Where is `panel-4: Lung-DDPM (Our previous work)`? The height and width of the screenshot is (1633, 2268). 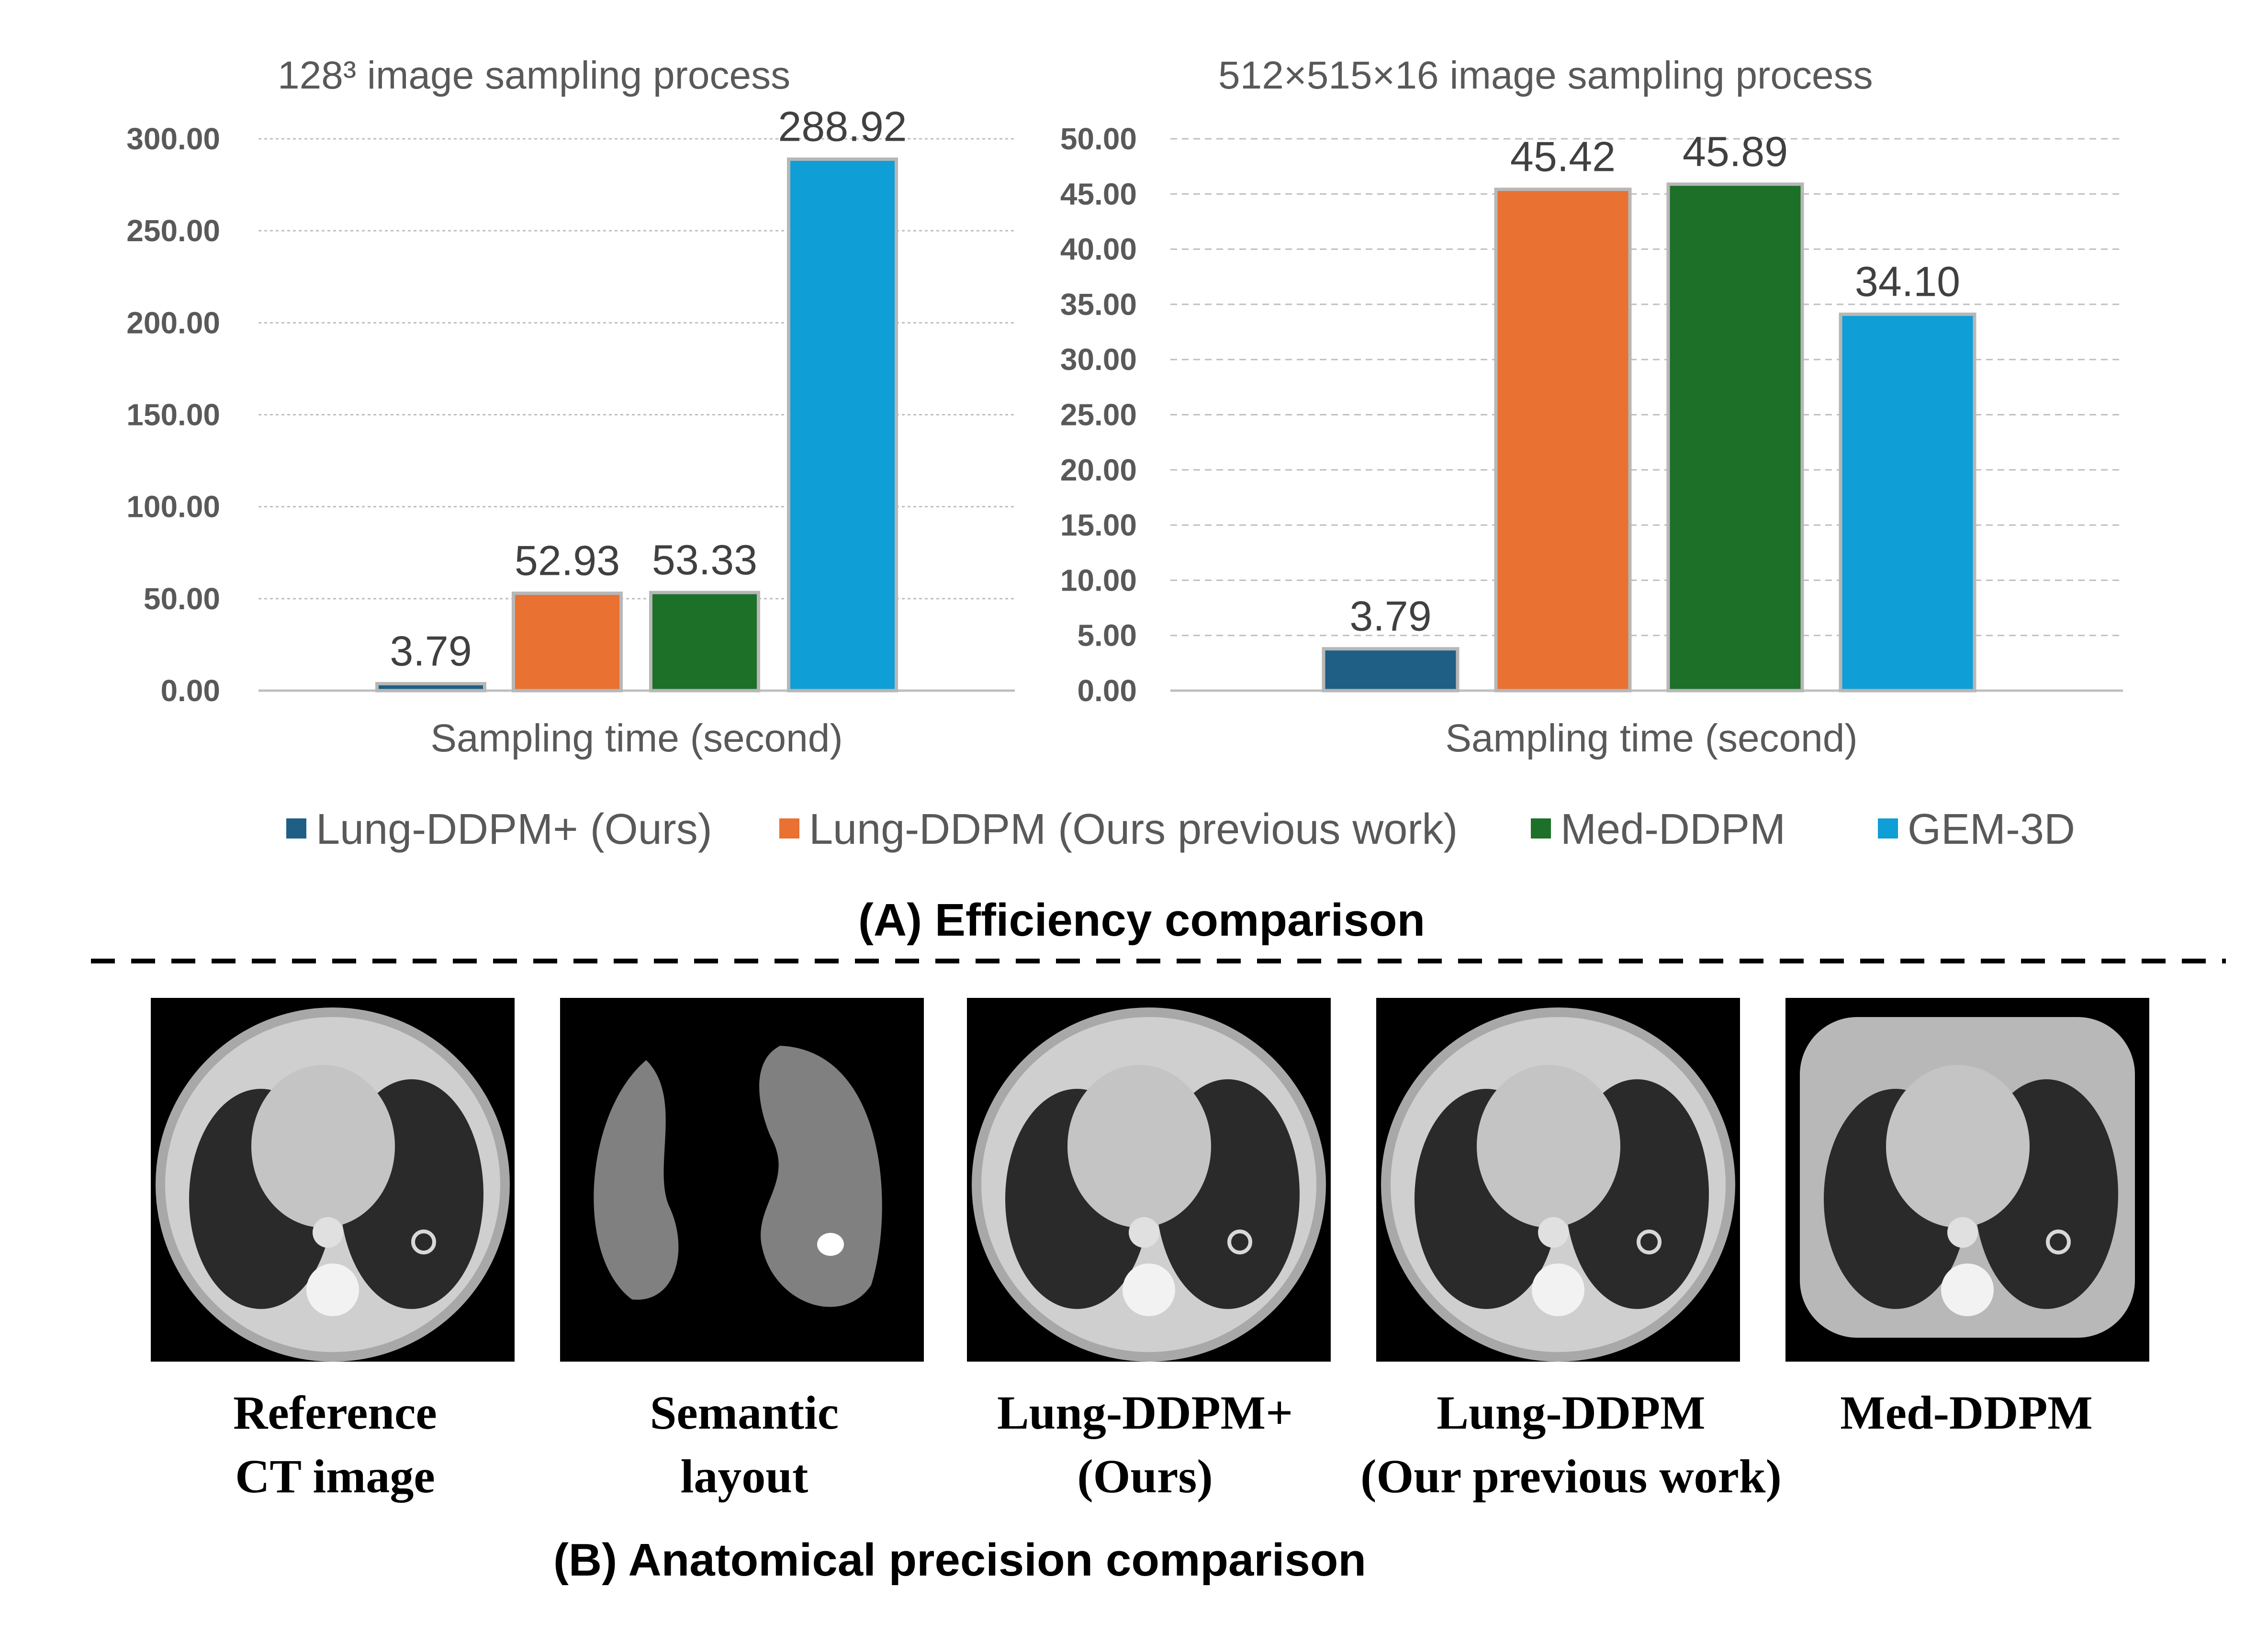
panel-4: Lung-DDPM (Our previous work) is located at coordinates (1571, 1250).